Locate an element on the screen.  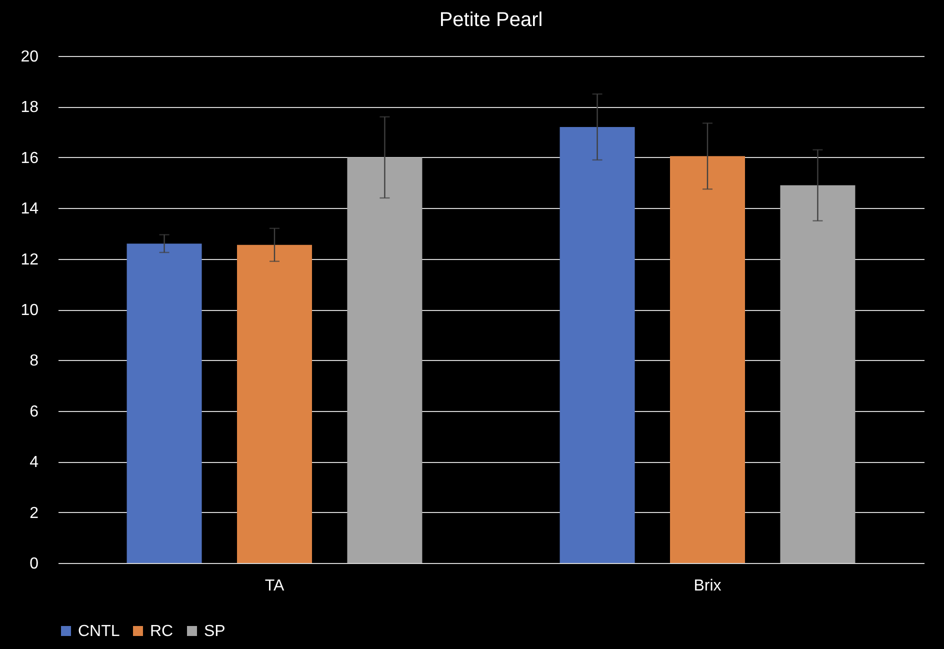
y-tick-label: 14 is located at coordinates (29, 209).